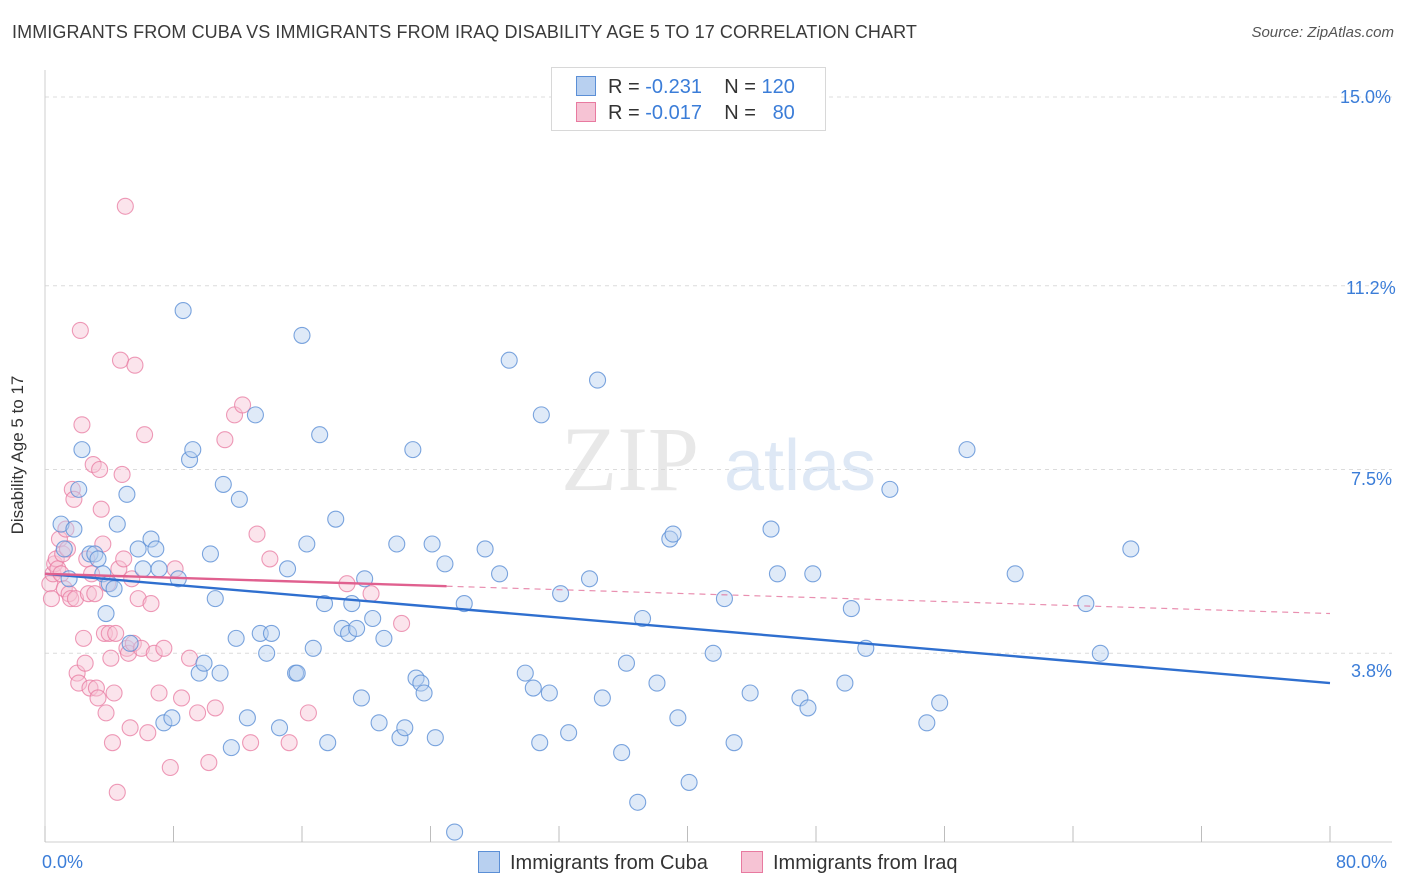 The height and width of the screenshot is (892, 1406). What do you see at coordinates (630, 459) in the screenshot?
I see `watermark-zip: ZIP` at bounding box center [630, 459].